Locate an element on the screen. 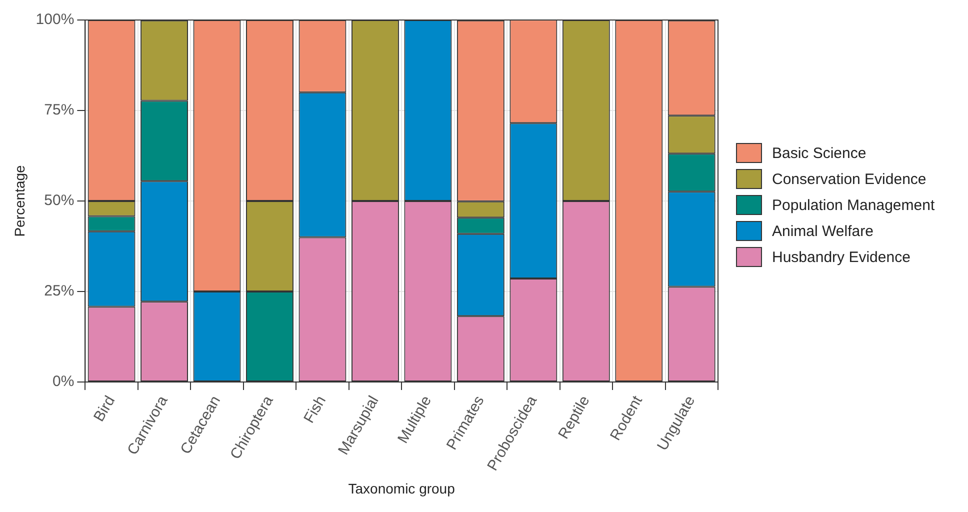  legend-label: Population Management is located at coordinates (853, 205).